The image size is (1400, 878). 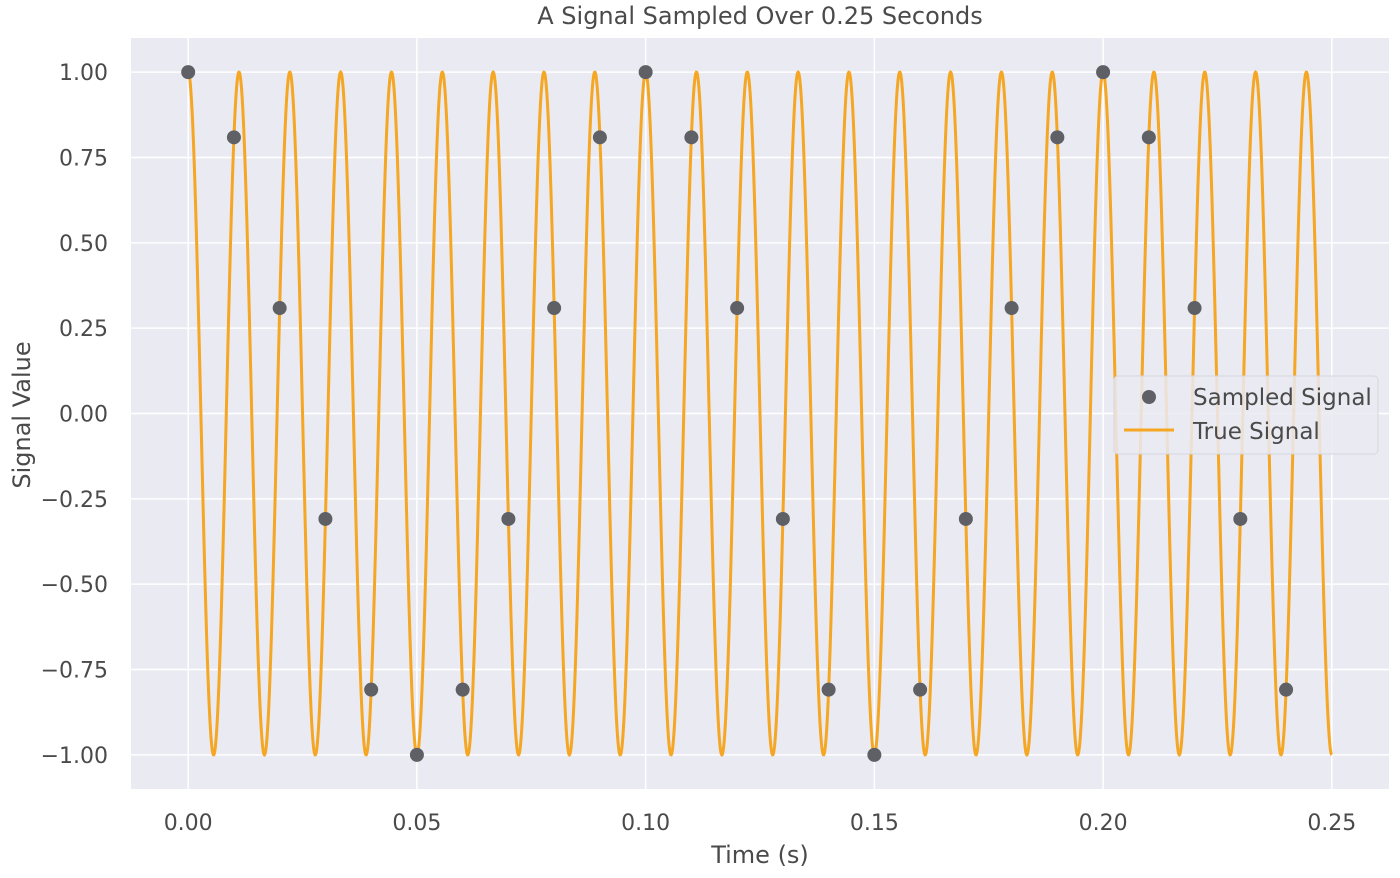 What do you see at coordinates (645, 823) in the screenshot?
I see `x-tick-label: 0.10` at bounding box center [645, 823].